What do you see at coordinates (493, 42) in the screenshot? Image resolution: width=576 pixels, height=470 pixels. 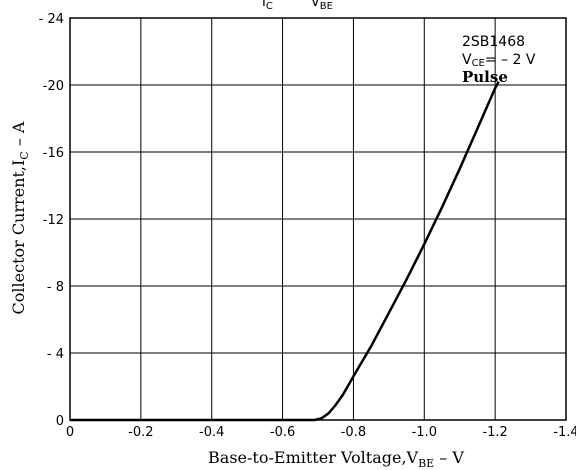 I see `part-number: 2SB1468` at bounding box center [493, 42].